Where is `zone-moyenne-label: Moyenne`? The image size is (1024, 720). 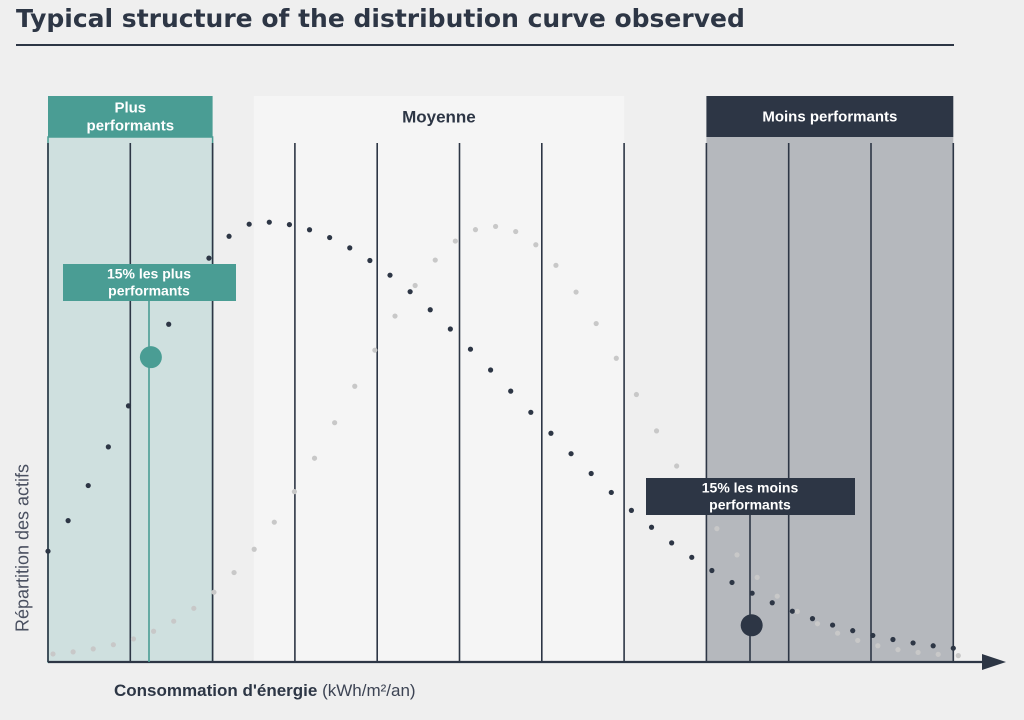
zone-moyenne-label: Moyenne is located at coordinates (439, 116).